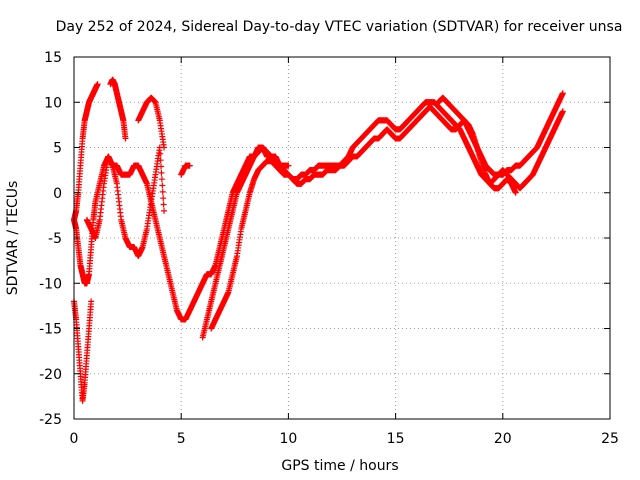 The height and width of the screenshot is (480, 640). I want to click on series-track-g, so click(185, 170).